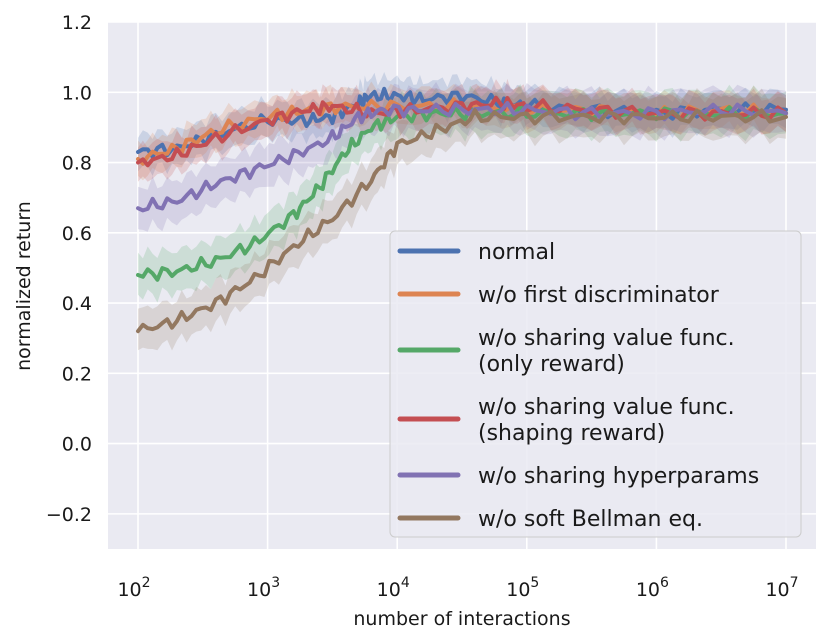 This screenshot has height=644, width=830. What do you see at coordinates (516, 252) in the screenshot?
I see `legend-label: normal` at bounding box center [516, 252].